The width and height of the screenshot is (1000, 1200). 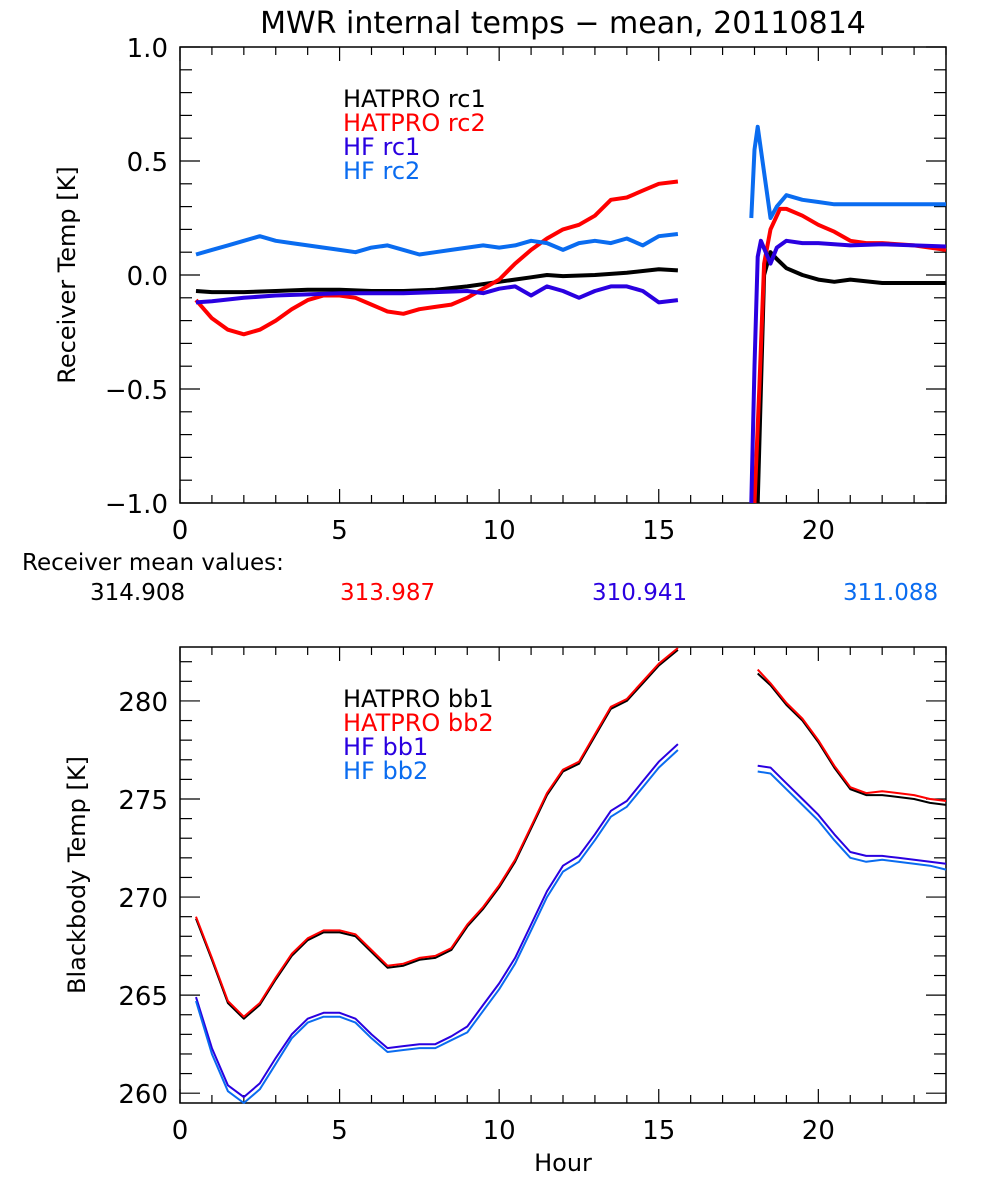 What do you see at coordinates (385, 747) in the screenshot?
I see `legend-entry: HF bb1` at bounding box center [385, 747].